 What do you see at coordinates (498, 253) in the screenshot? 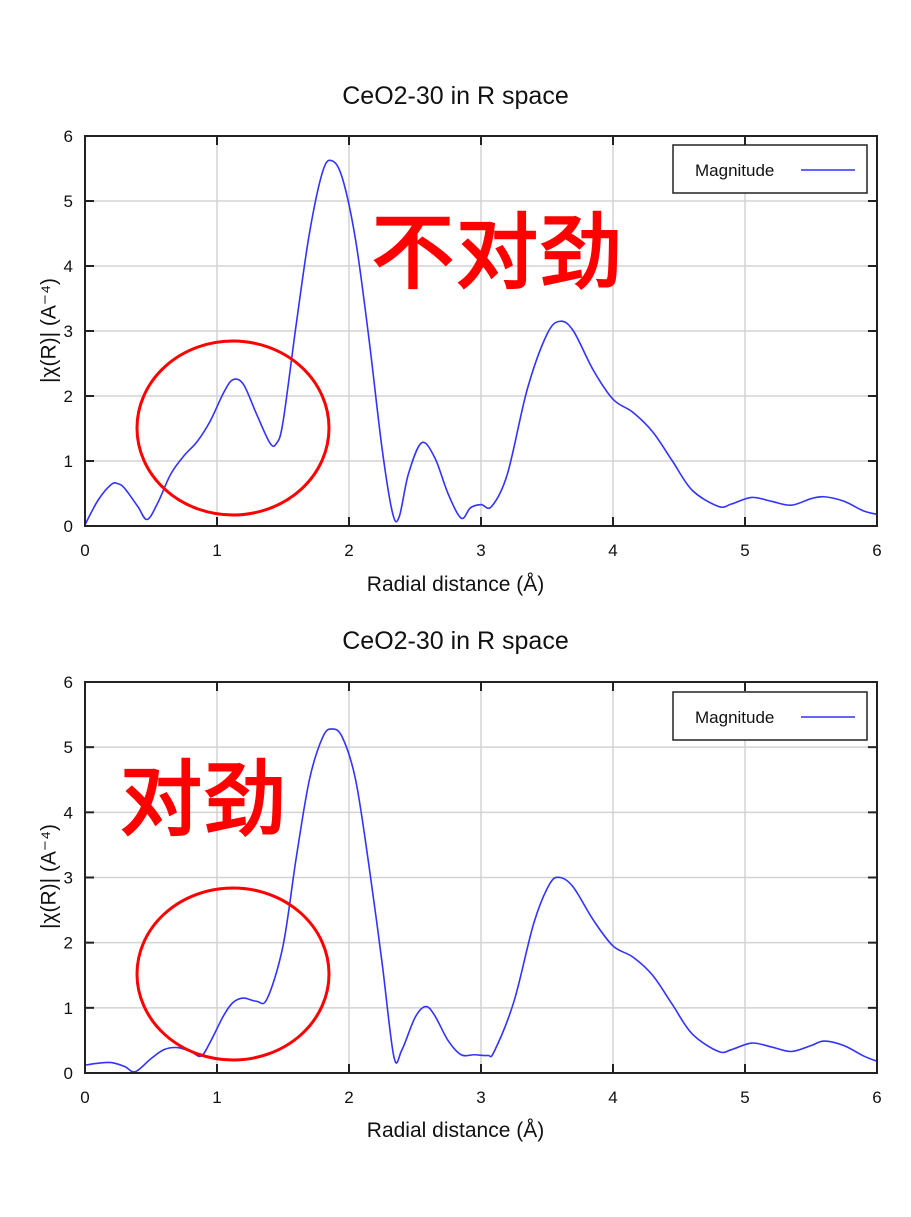
I see `annotation-text: 不对劲` at bounding box center [498, 253].